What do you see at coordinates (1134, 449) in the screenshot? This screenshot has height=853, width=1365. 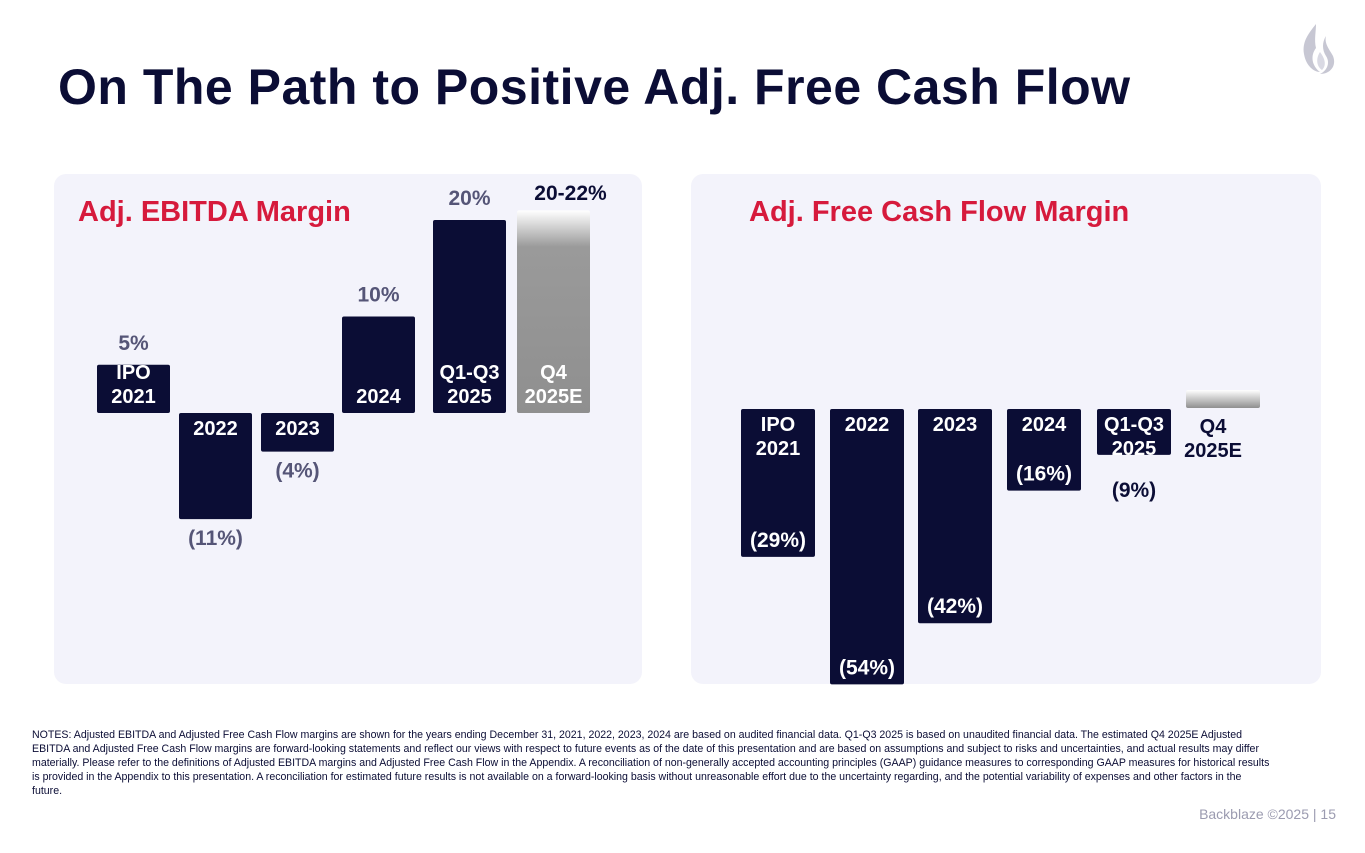 I see `fcf-bar-category-label: 2025` at bounding box center [1134, 449].